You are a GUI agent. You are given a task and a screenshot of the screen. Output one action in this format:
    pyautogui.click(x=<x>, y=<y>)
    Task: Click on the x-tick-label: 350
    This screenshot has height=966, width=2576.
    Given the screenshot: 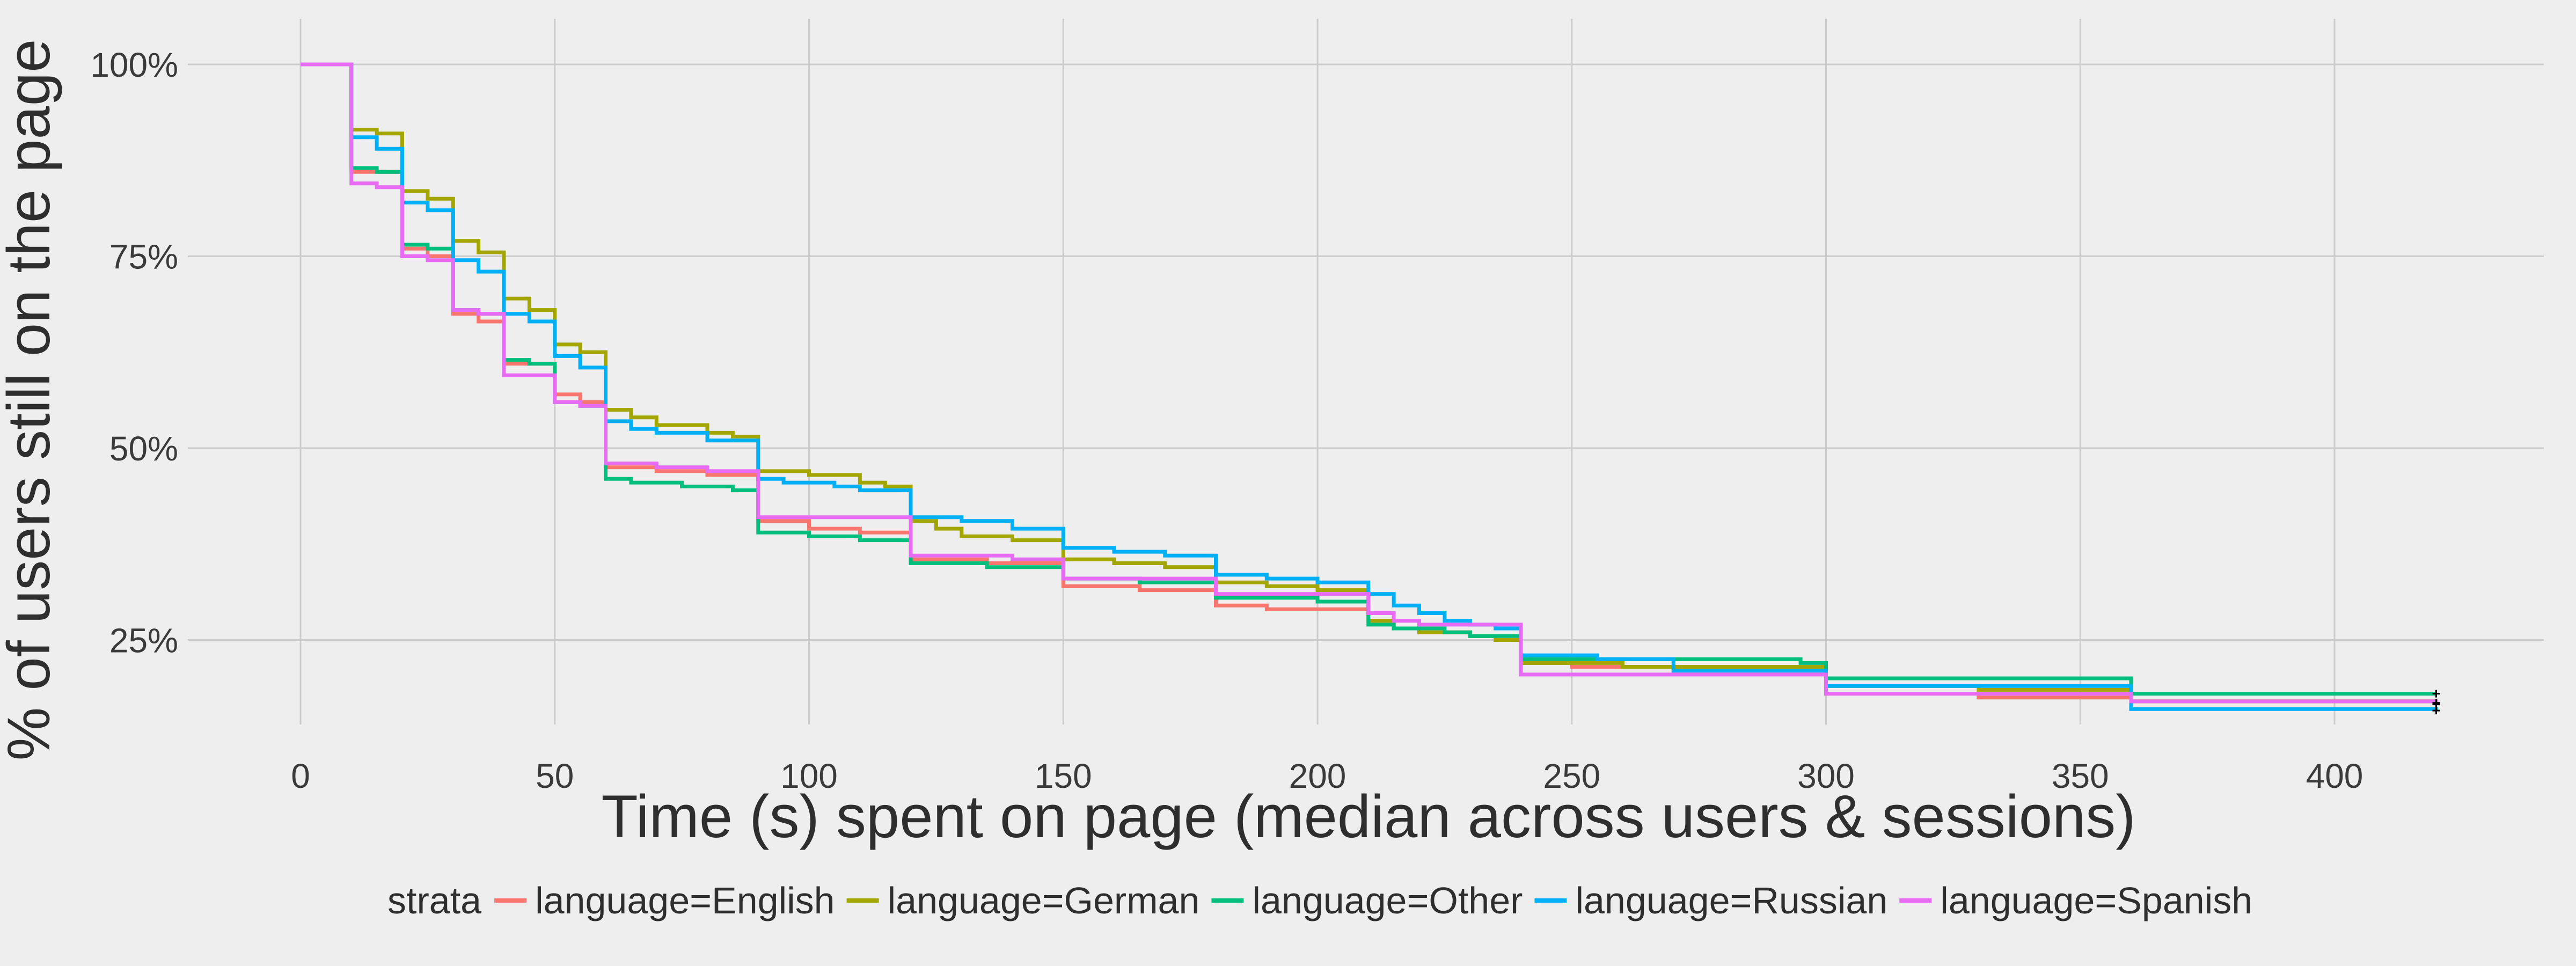 What is the action you would take?
    pyautogui.click(x=2080, y=776)
    